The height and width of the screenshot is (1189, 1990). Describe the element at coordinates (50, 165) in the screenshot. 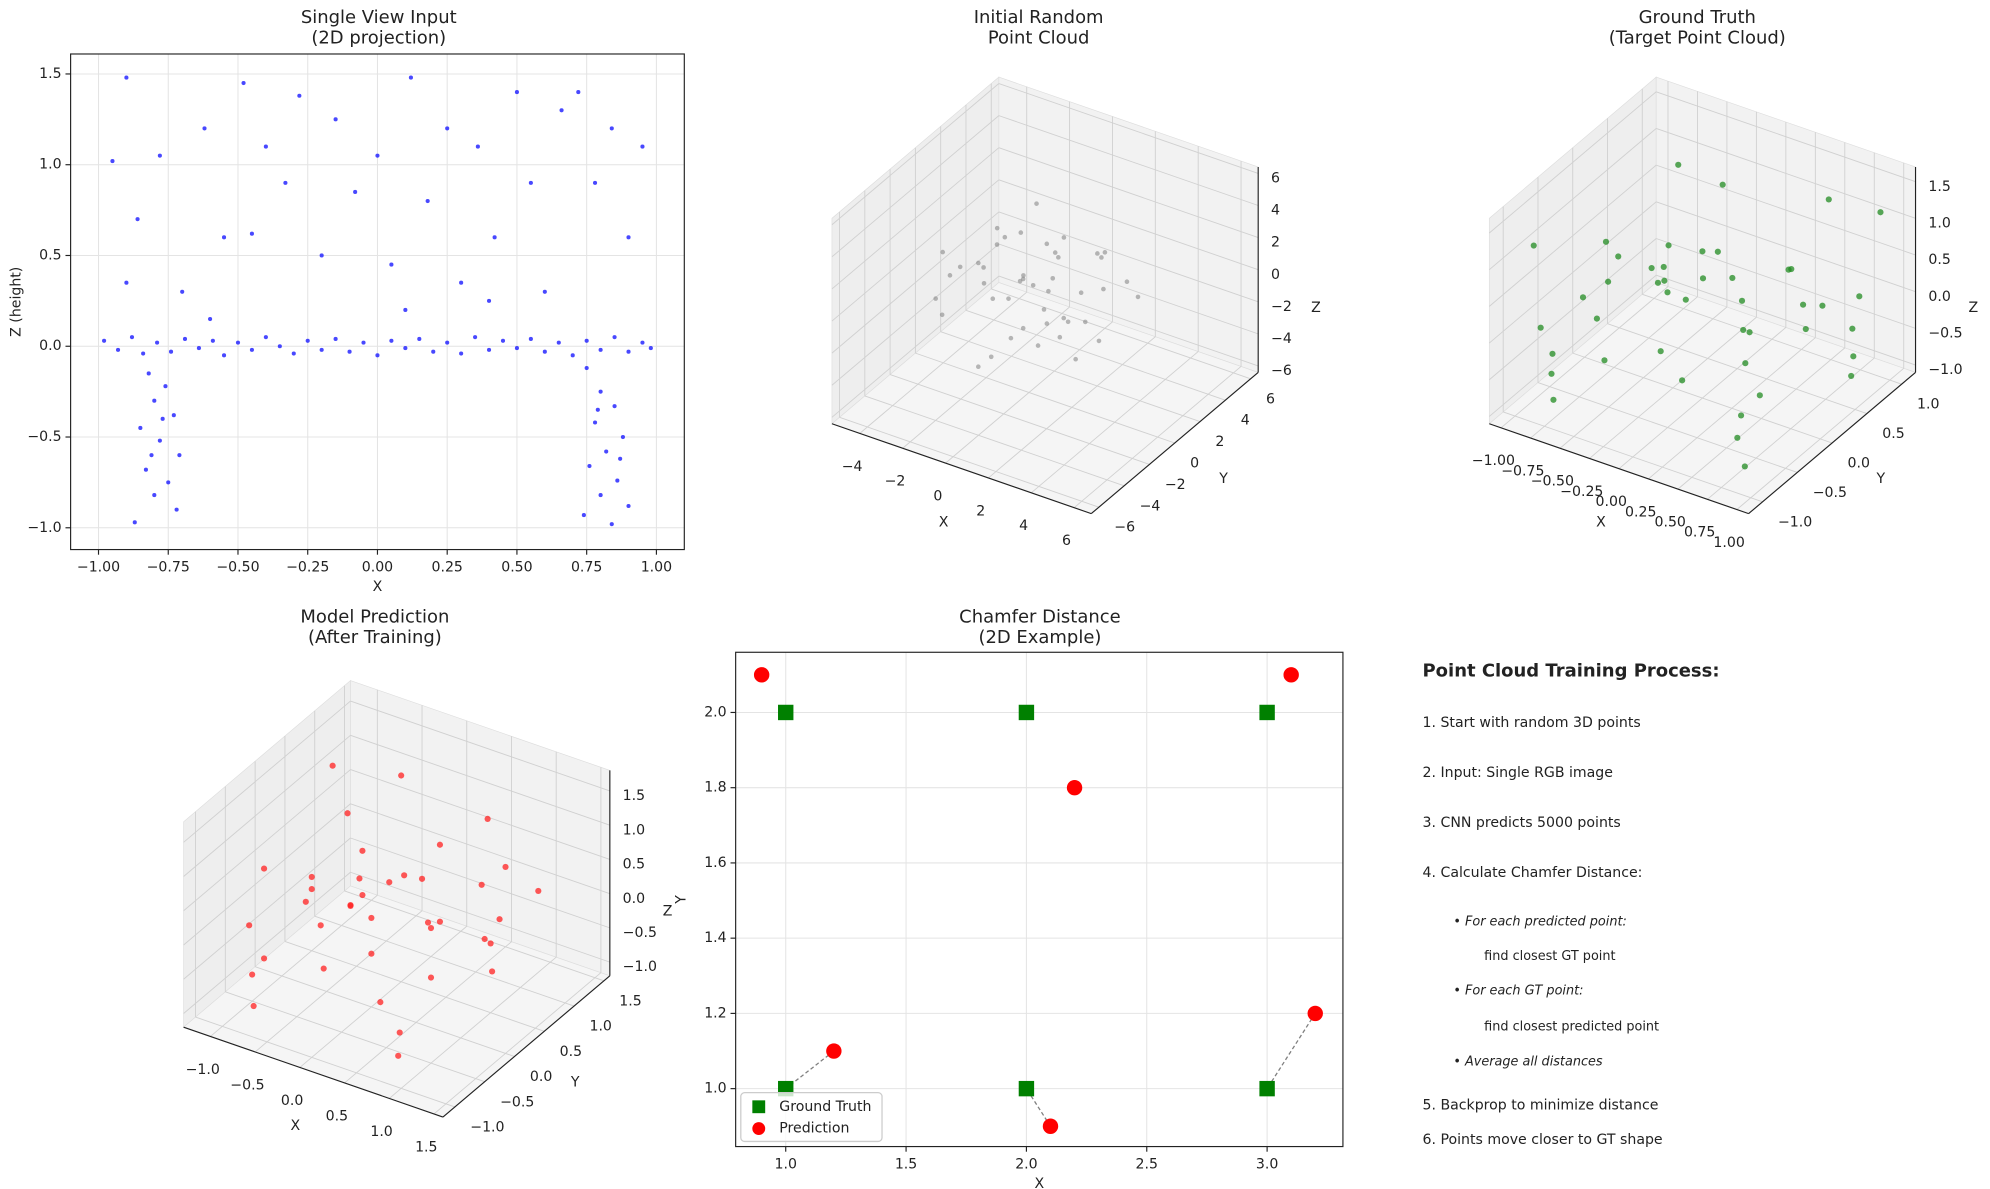

I see `y-tick-label: 1.0` at that location.